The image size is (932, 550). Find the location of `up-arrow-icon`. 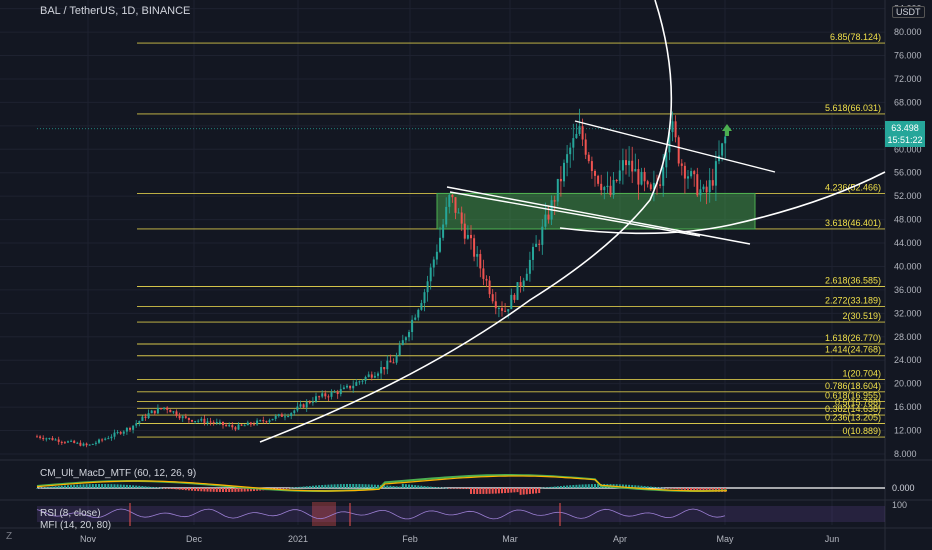

up-arrow-icon is located at coordinates (727, 130).